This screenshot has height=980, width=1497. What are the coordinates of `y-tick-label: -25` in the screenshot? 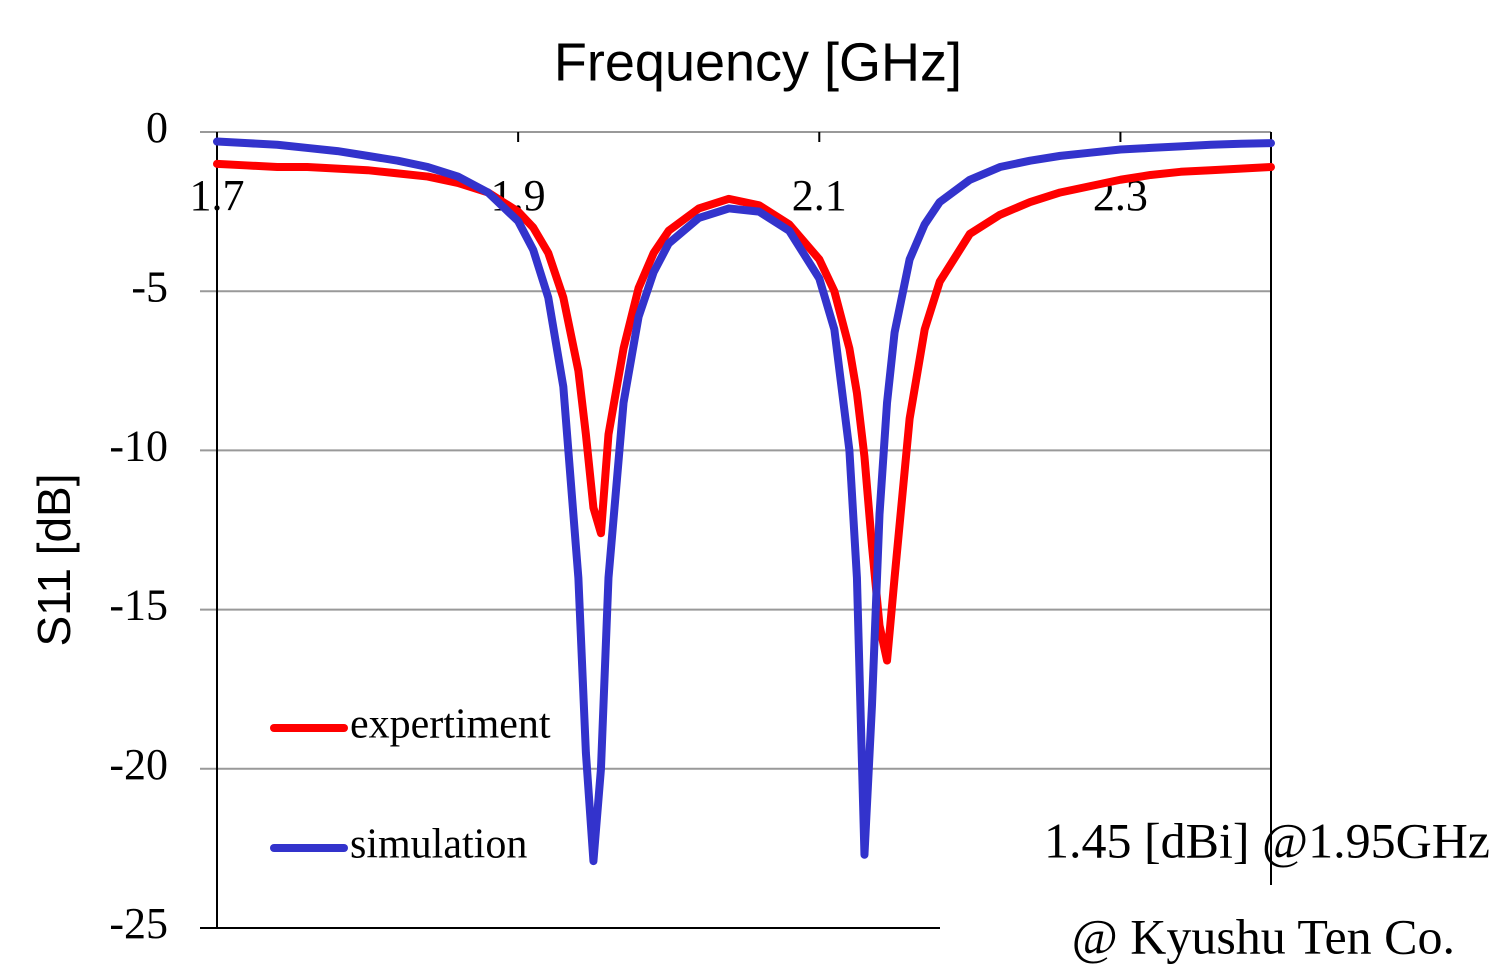 It's located at (138, 923).